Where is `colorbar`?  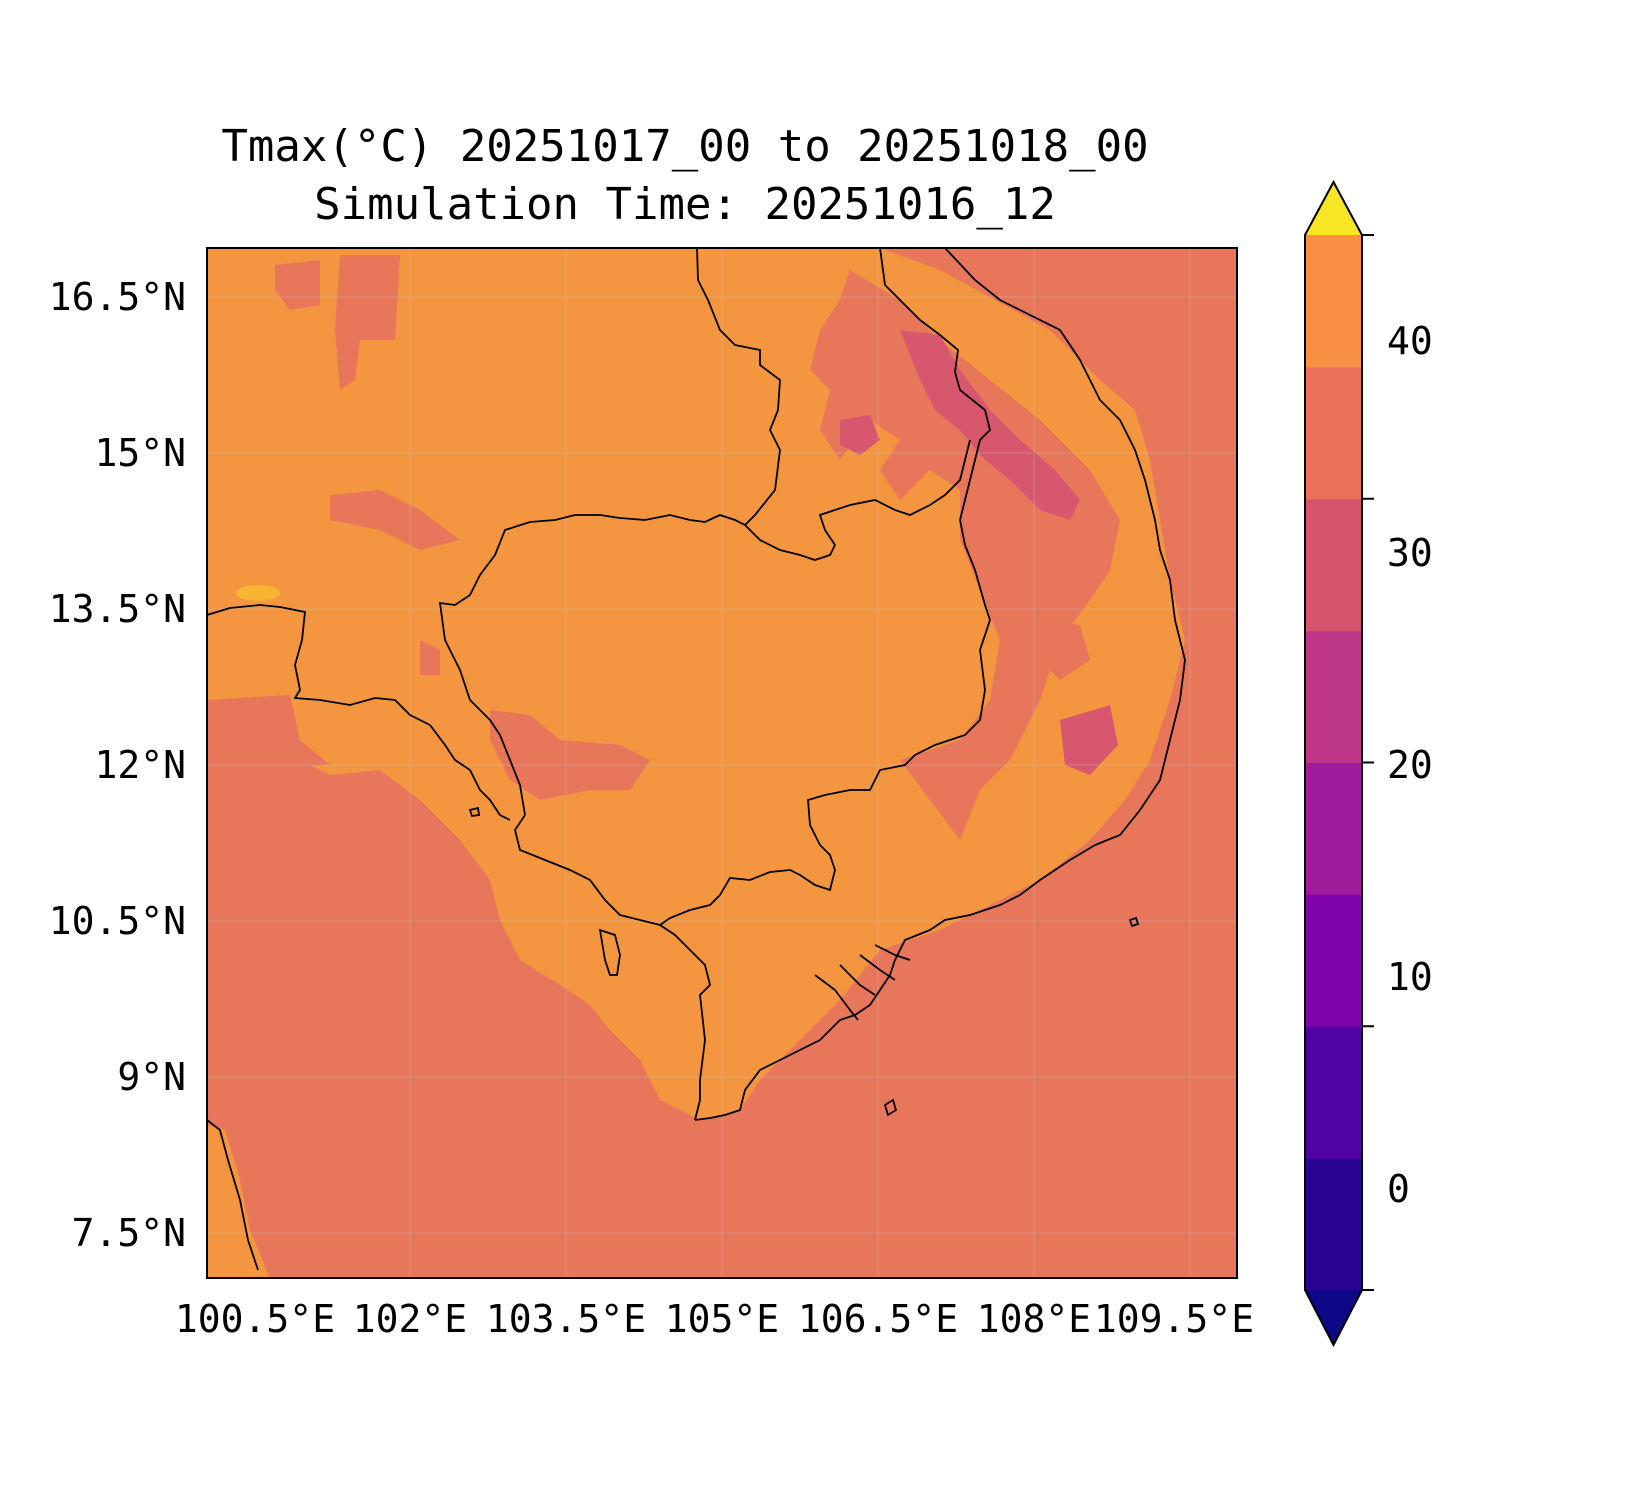
colorbar is located at coordinates (1339, 763).